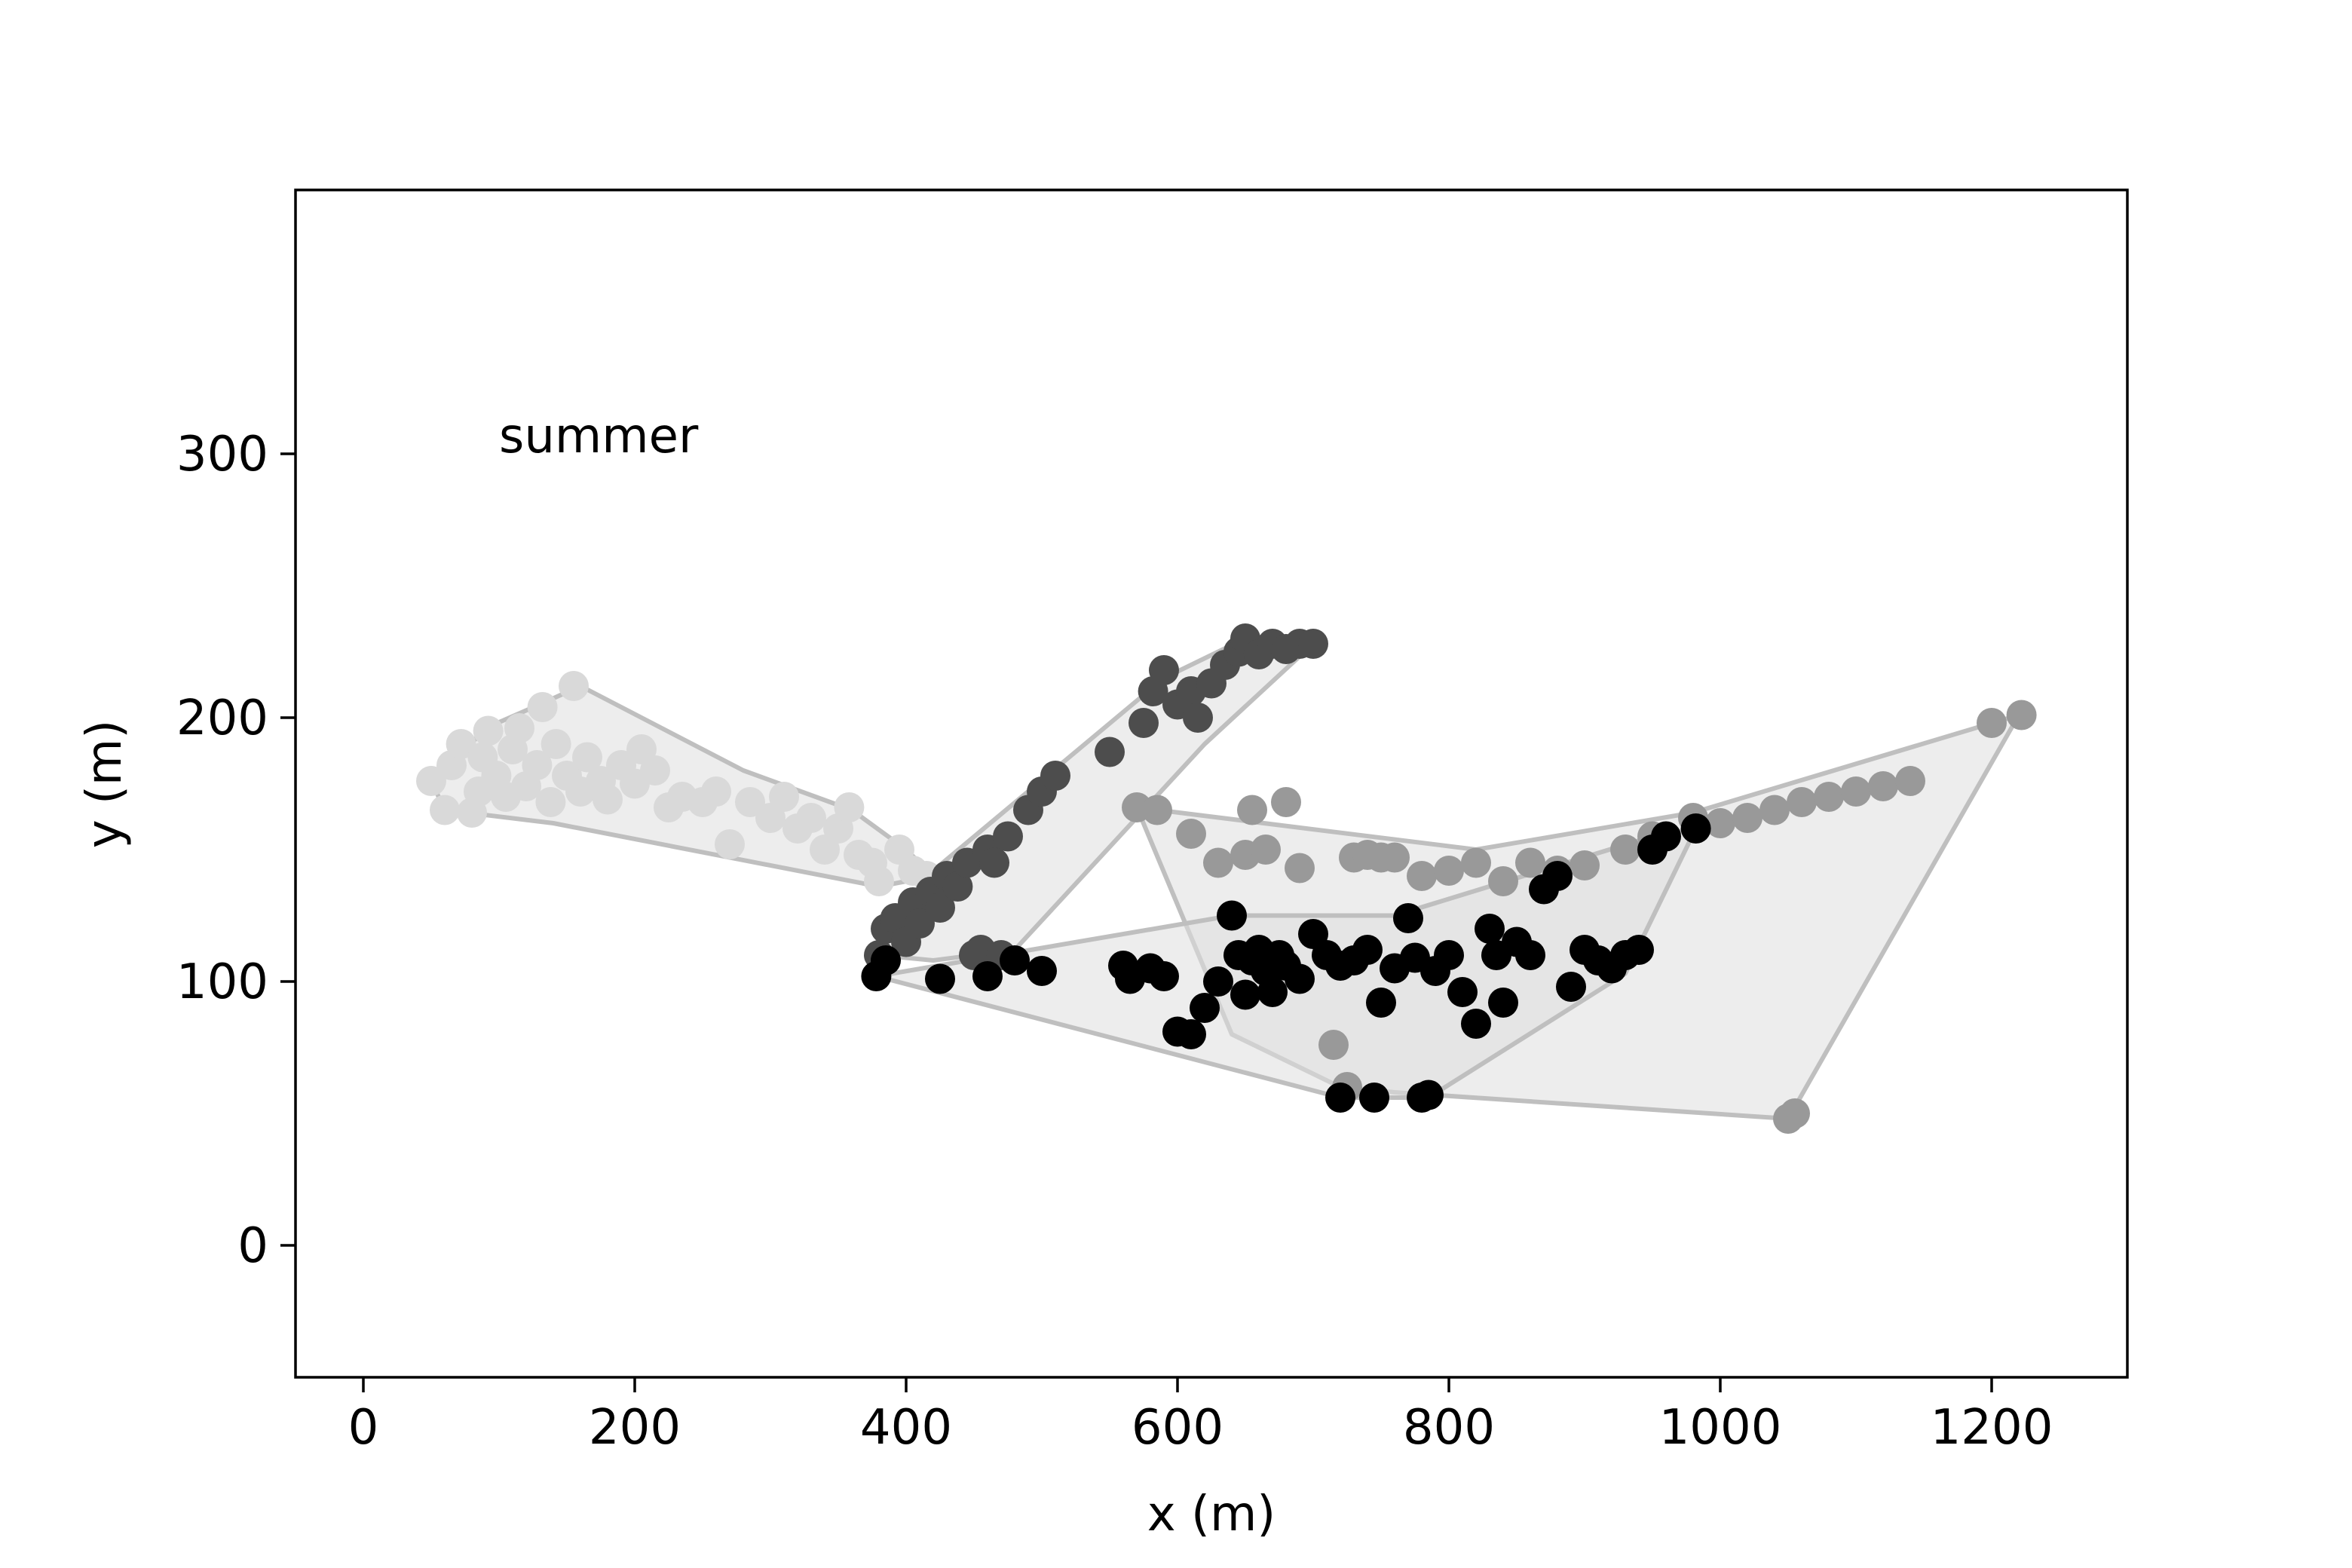 The image size is (2352, 1568). What do you see at coordinates (1211, 1514) in the screenshot?
I see `x-axis-label: x (m)` at bounding box center [1211, 1514].